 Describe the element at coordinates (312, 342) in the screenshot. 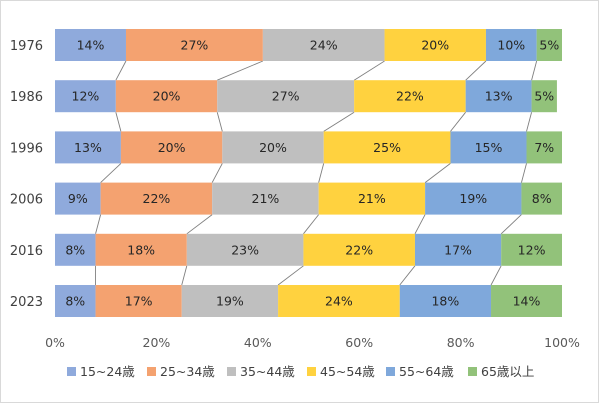

I see `x-axis-ticks: 0% 20% 40% 60% 80% 100%` at that location.